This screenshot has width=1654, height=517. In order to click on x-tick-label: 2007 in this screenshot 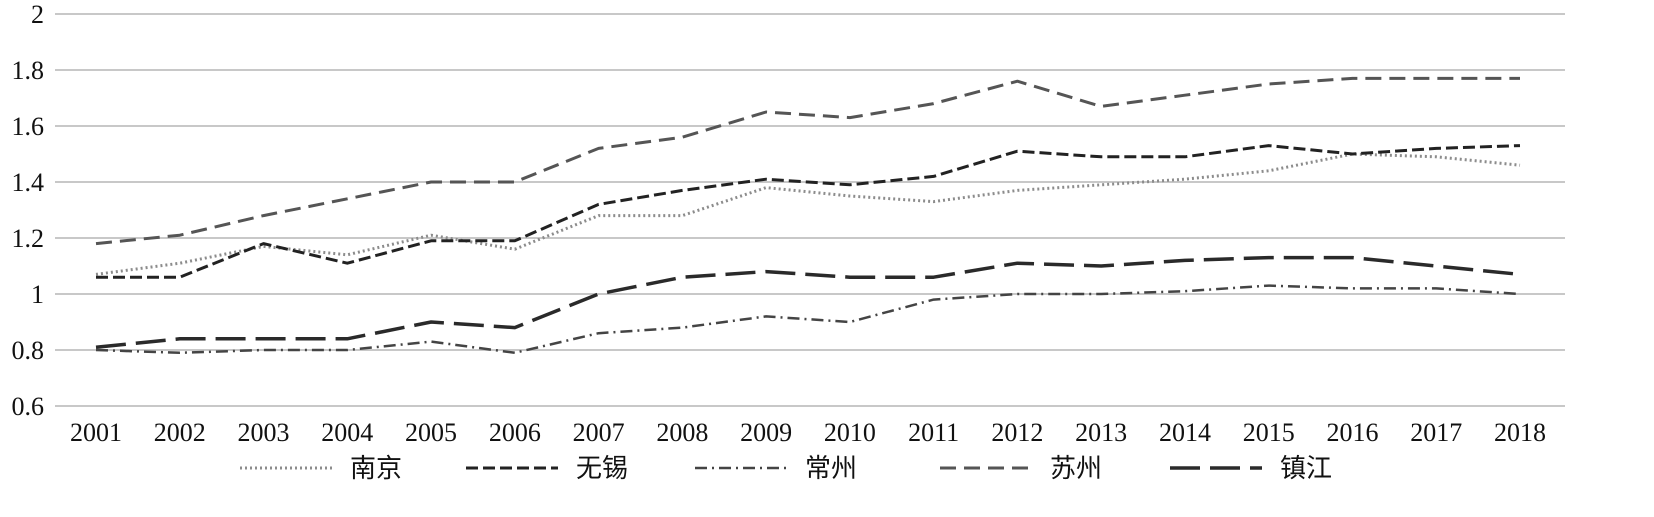, I will do `click(599, 432)`.